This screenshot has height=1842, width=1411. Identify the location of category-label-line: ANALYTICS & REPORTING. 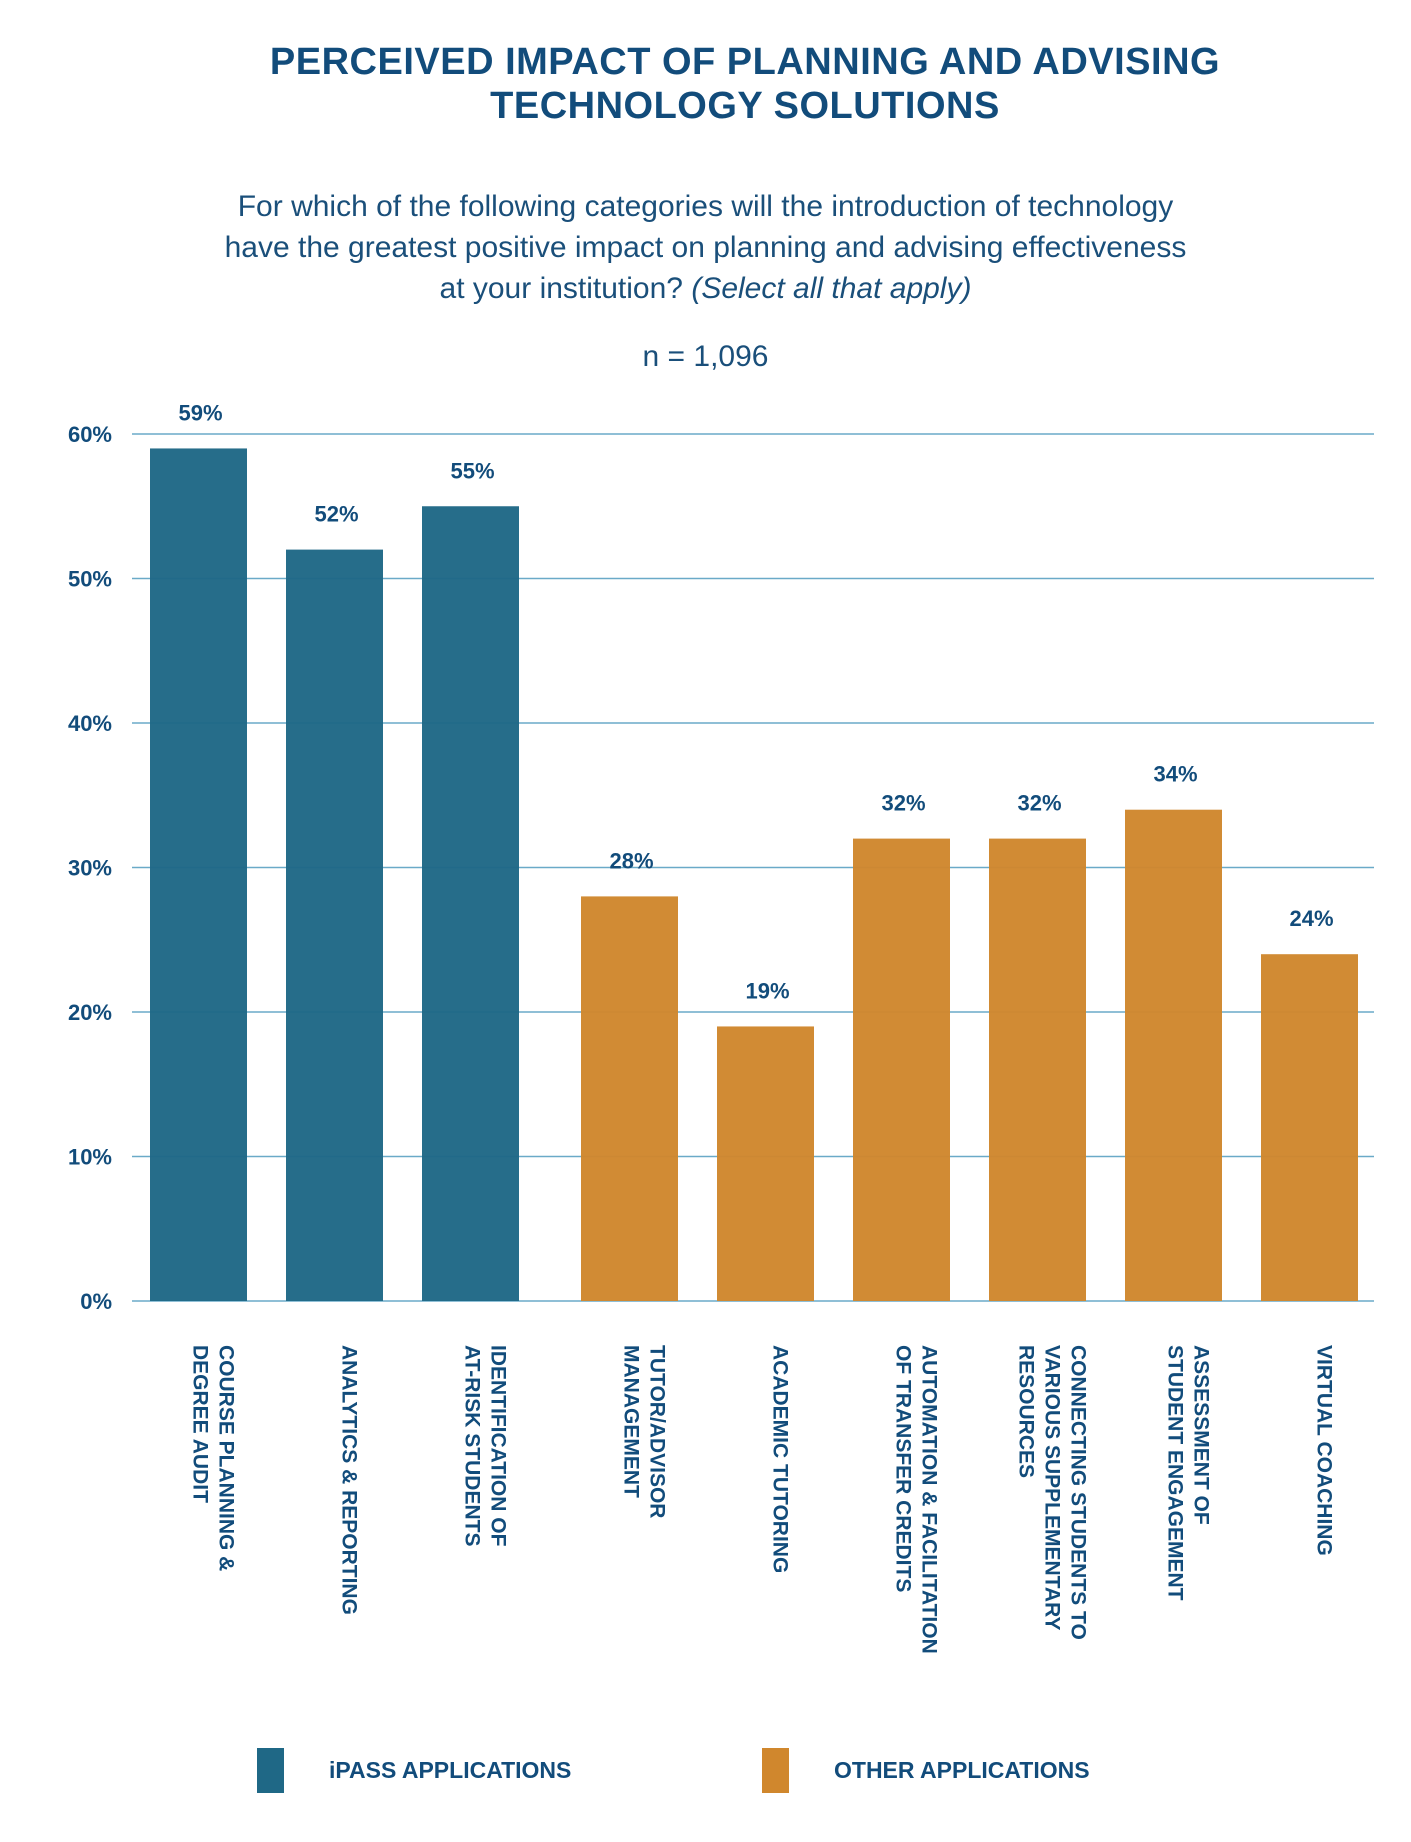
(349, 1480).